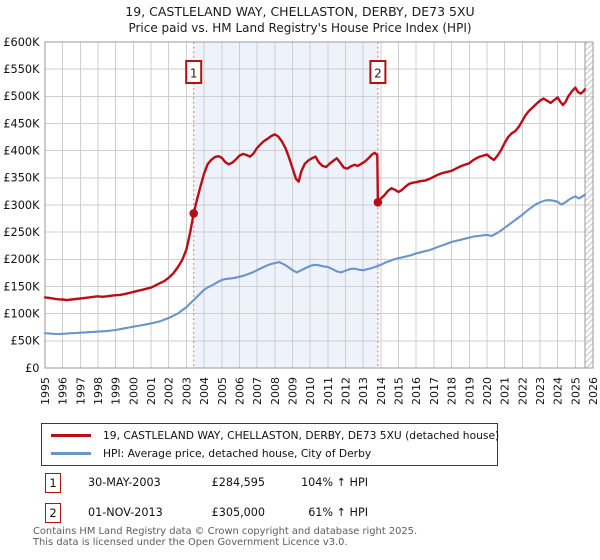 Image resolution: width=600 pixels, height=560 pixels. I want to click on sale-2-date: 01-NOV-2013, so click(125, 512).